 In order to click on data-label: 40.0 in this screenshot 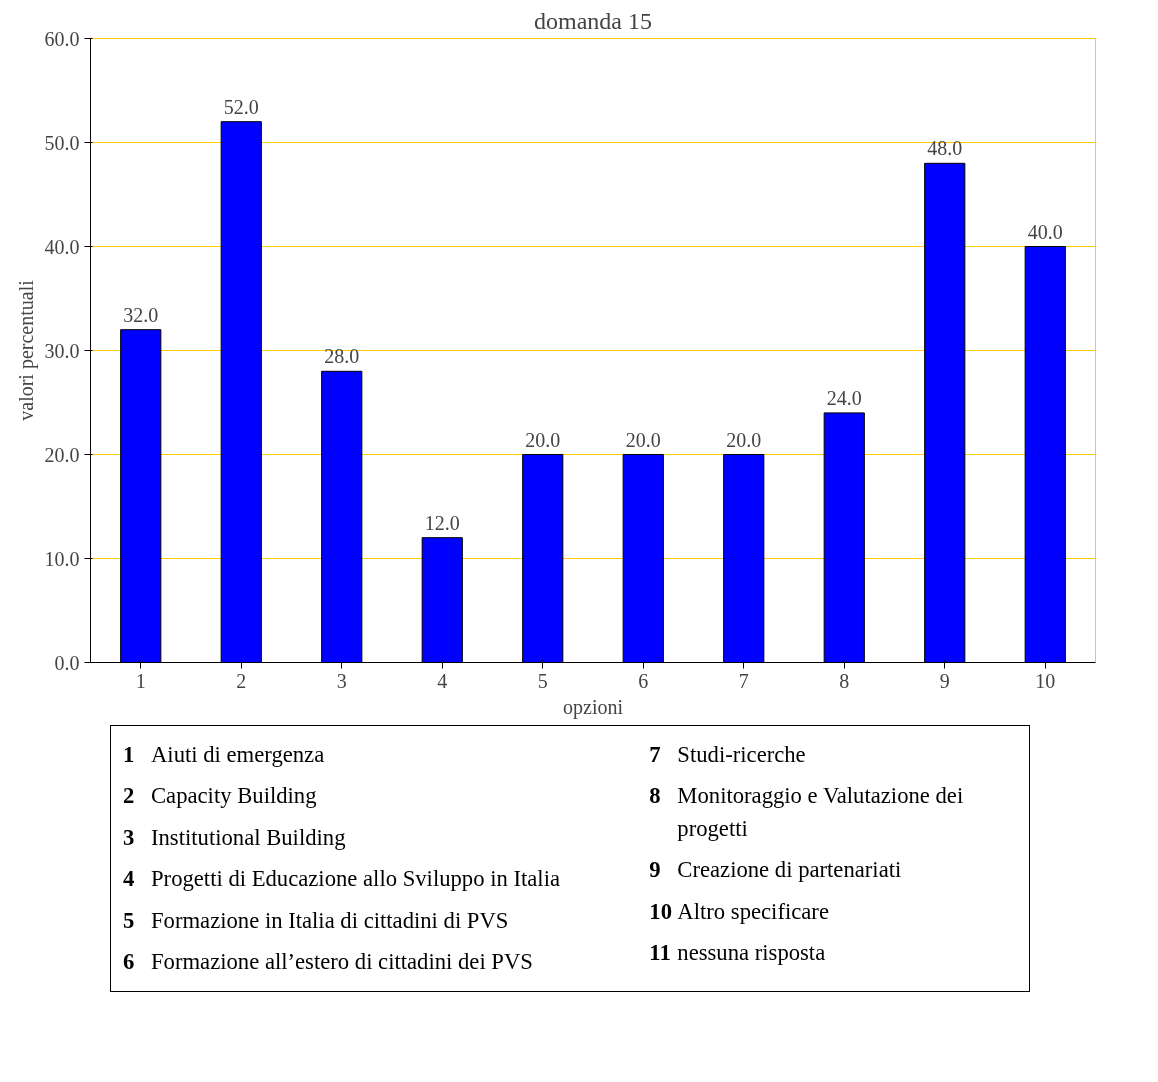, I will do `click(1045, 231)`.